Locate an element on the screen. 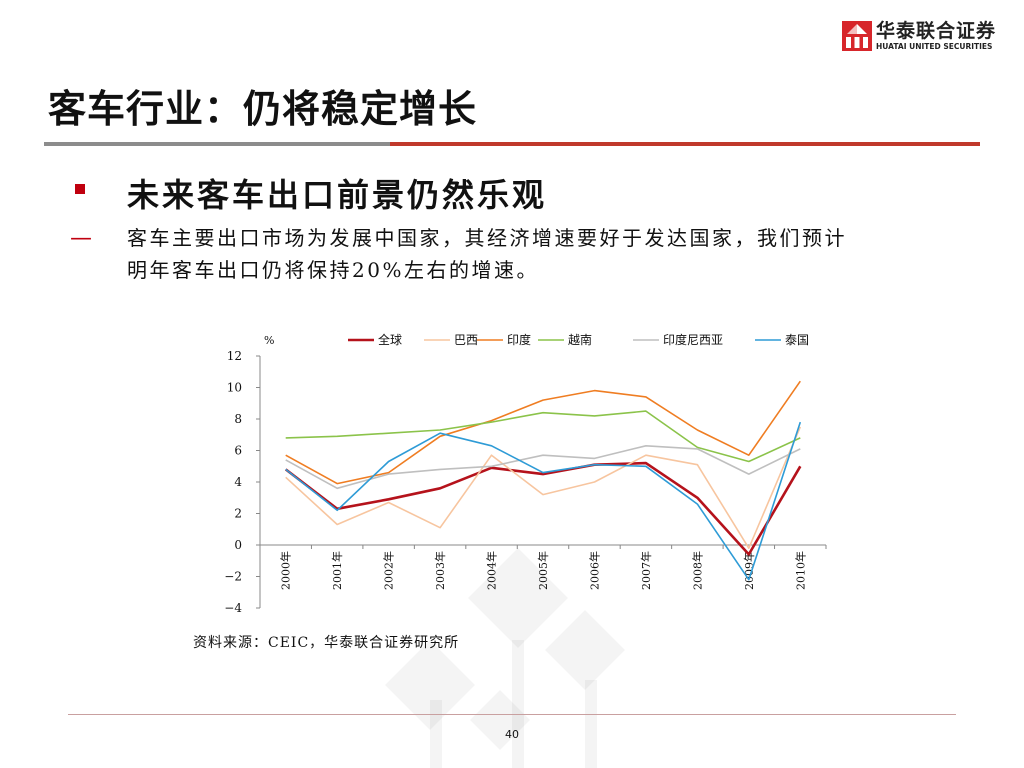 Image resolution: width=1024 pixels, height=768 pixels. chart-source: 资料来源：CEIC，华泰联合证券研究所 is located at coordinates (326, 643).